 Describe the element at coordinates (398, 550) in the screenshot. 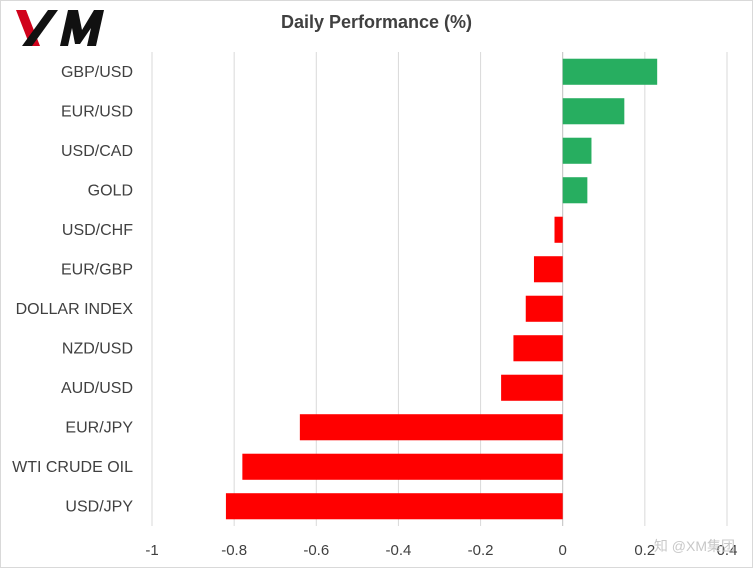

I see `x-tick-label: -0.4` at that location.